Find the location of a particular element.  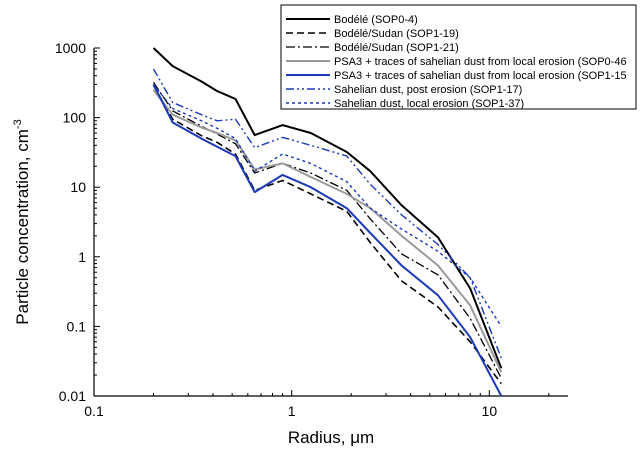

x-tick-label: 1 is located at coordinates (292, 411).